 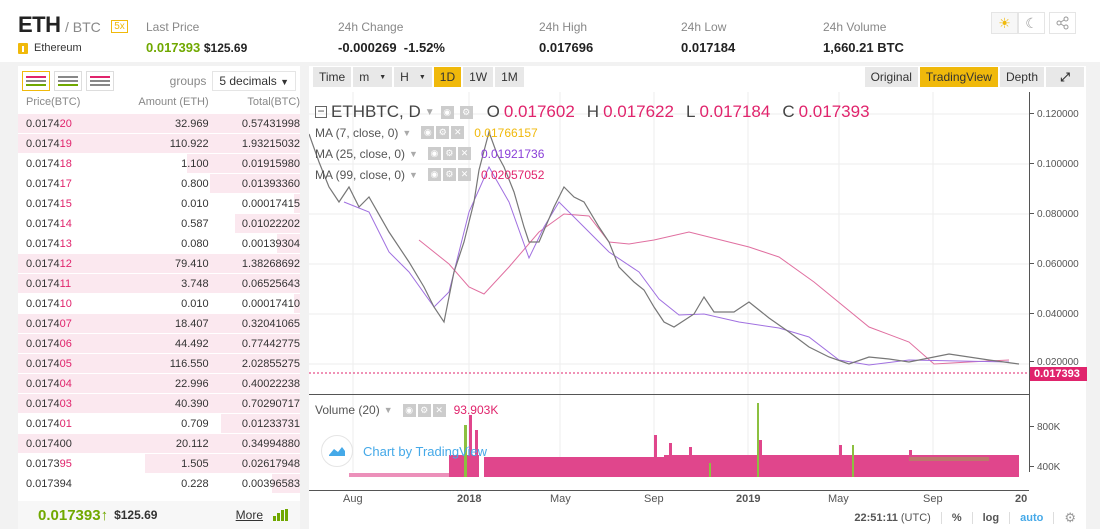 I want to click on order-book-row: 0.017406 44.492 0.77442775, so click(x=159, y=344).